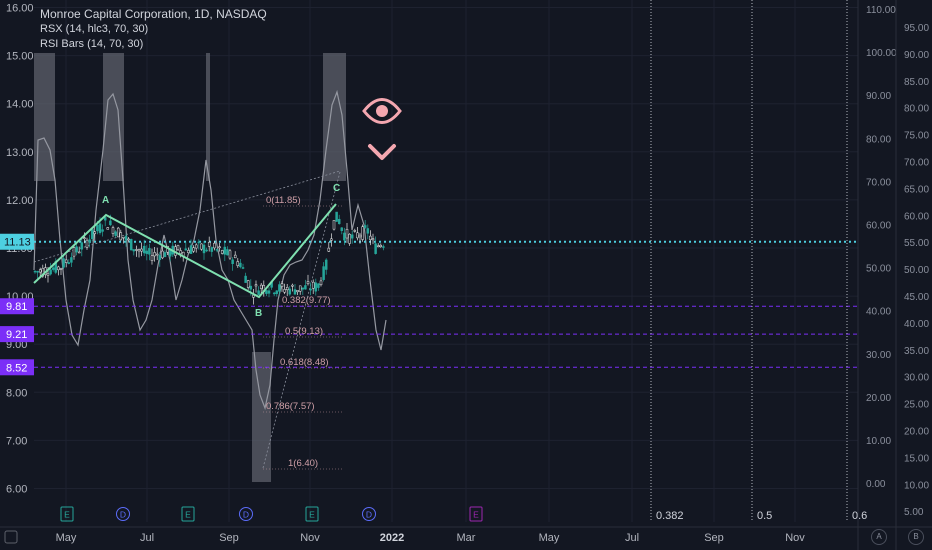  I want to click on symbol-title: Monroe Capital Corporation, 1D, NASDAQ, so click(153, 14).